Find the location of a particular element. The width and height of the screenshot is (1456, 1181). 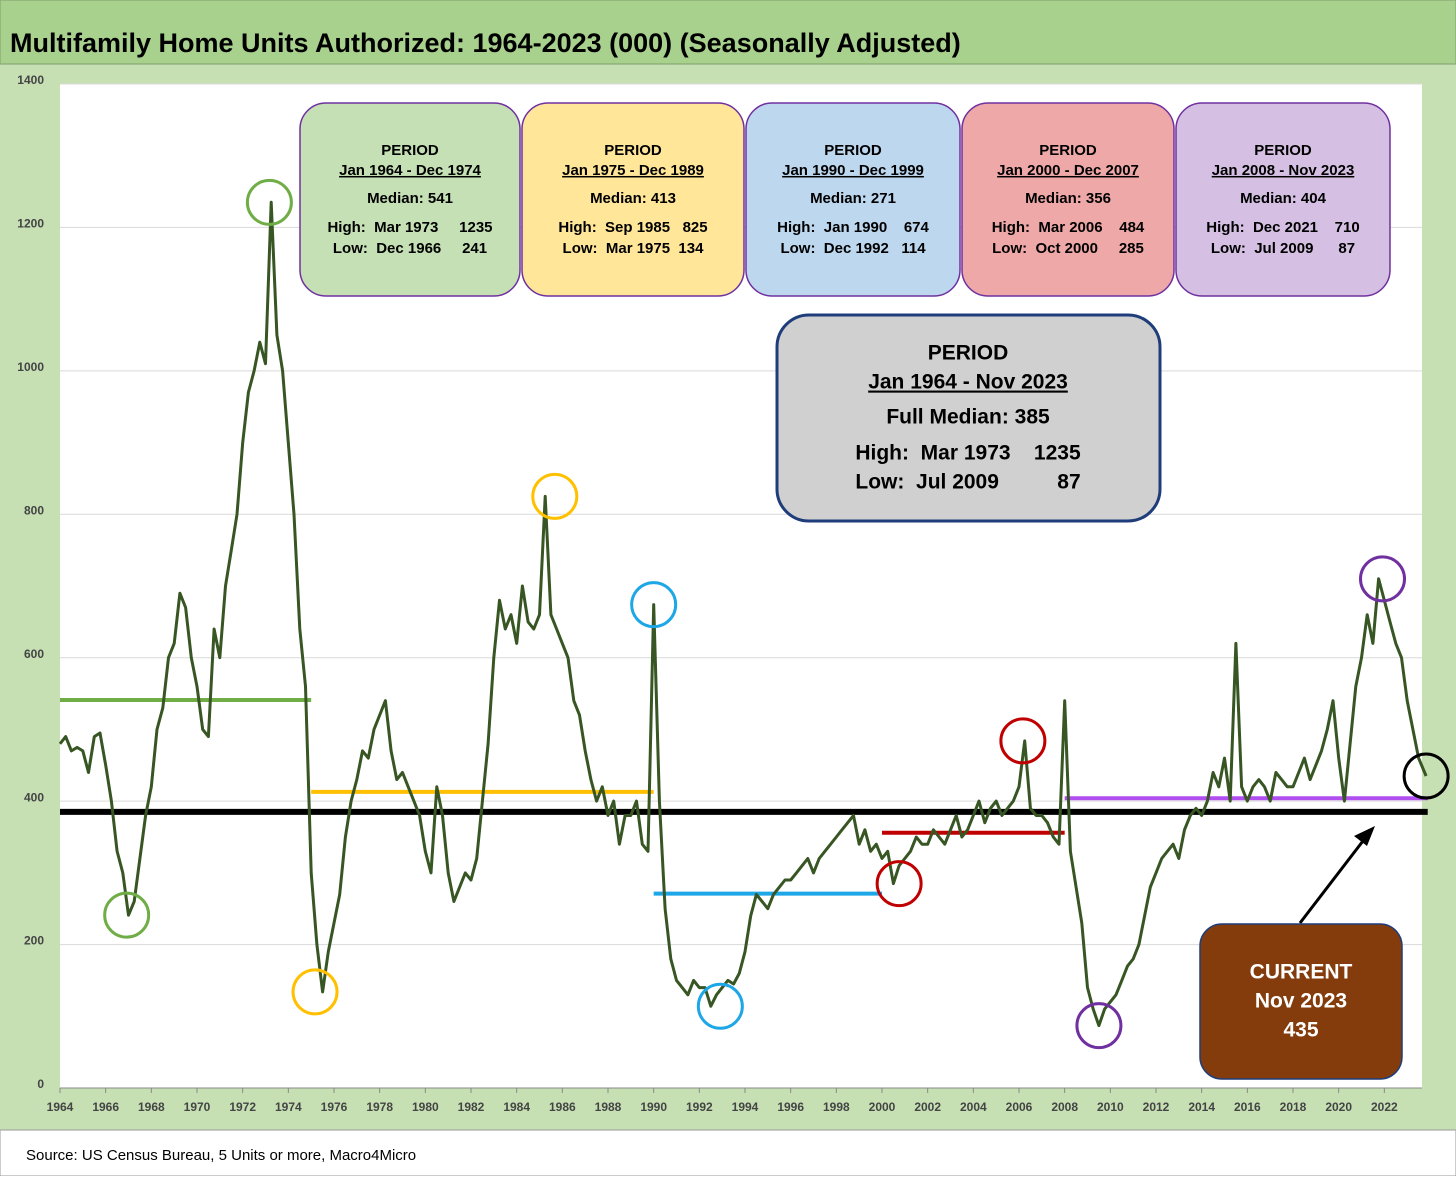

period-range: Jan 2000 - Dec 2007 is located at coordinates (1068, 170).